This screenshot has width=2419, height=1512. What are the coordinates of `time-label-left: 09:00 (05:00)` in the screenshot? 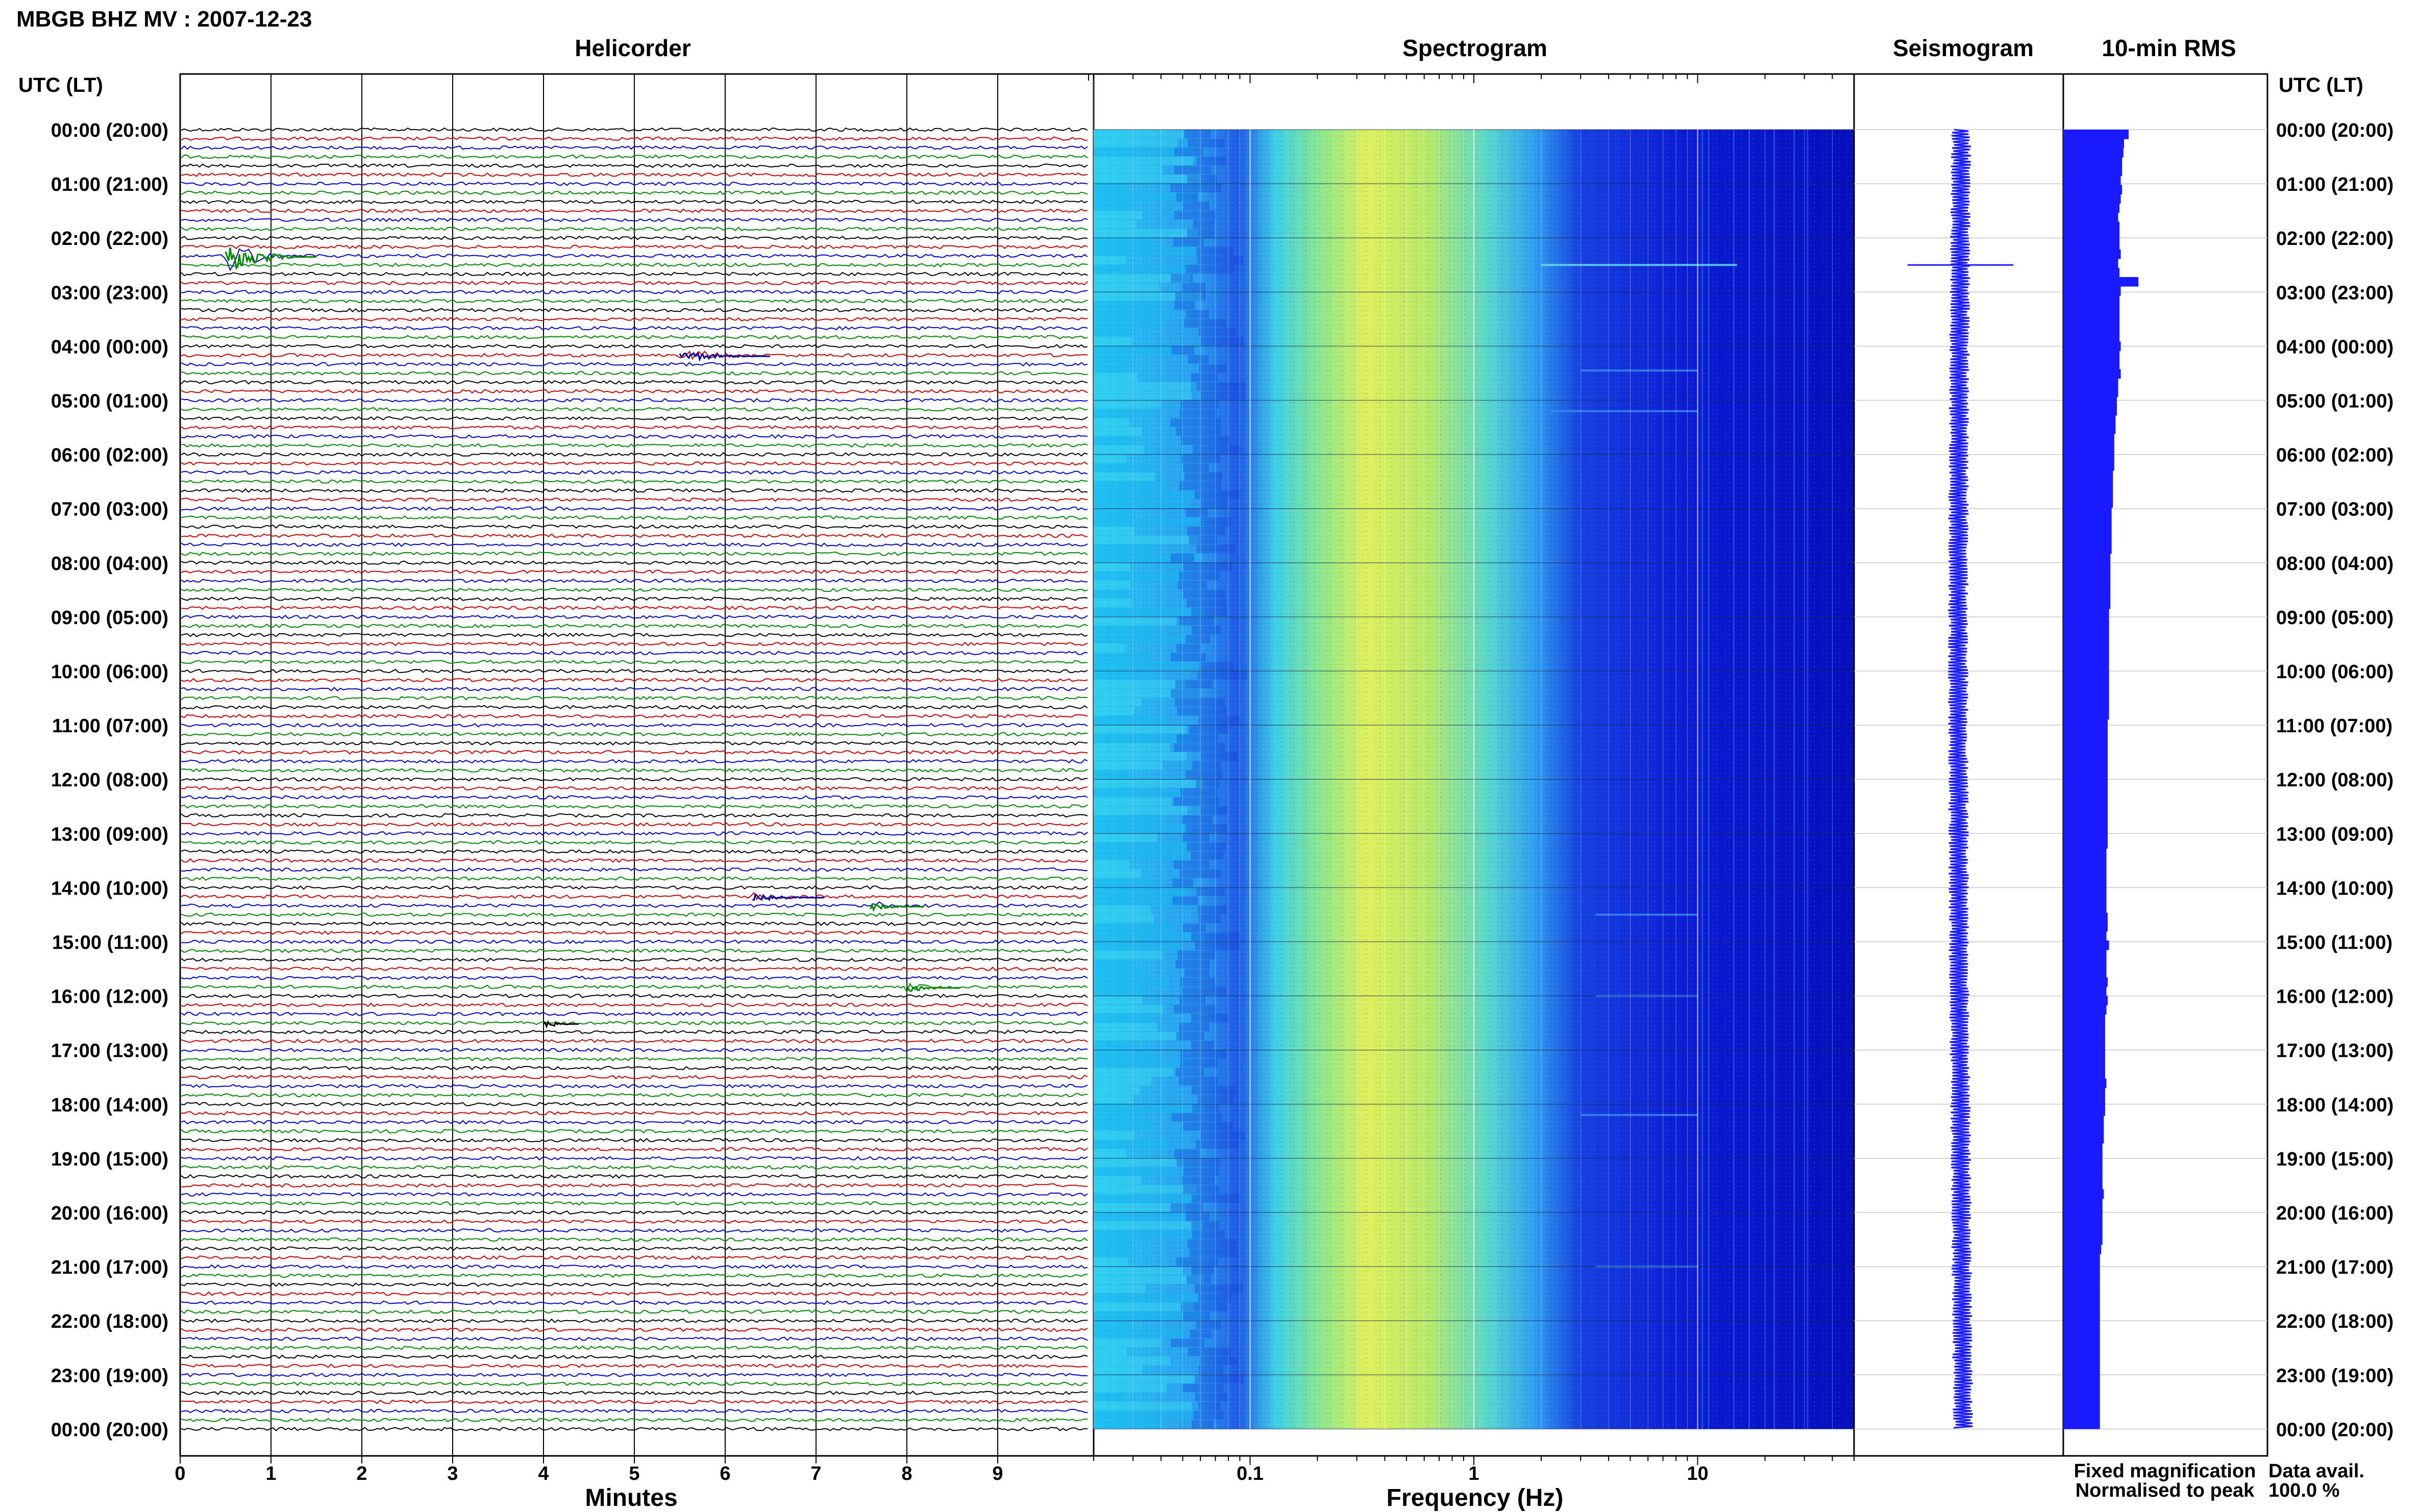 It's located at (109, 618).